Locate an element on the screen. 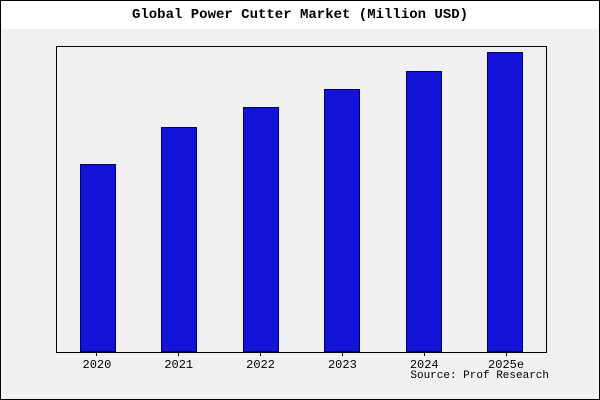 The image size is (600, 400). x-tick-label: 2023 is located at coordinates (342, 365).